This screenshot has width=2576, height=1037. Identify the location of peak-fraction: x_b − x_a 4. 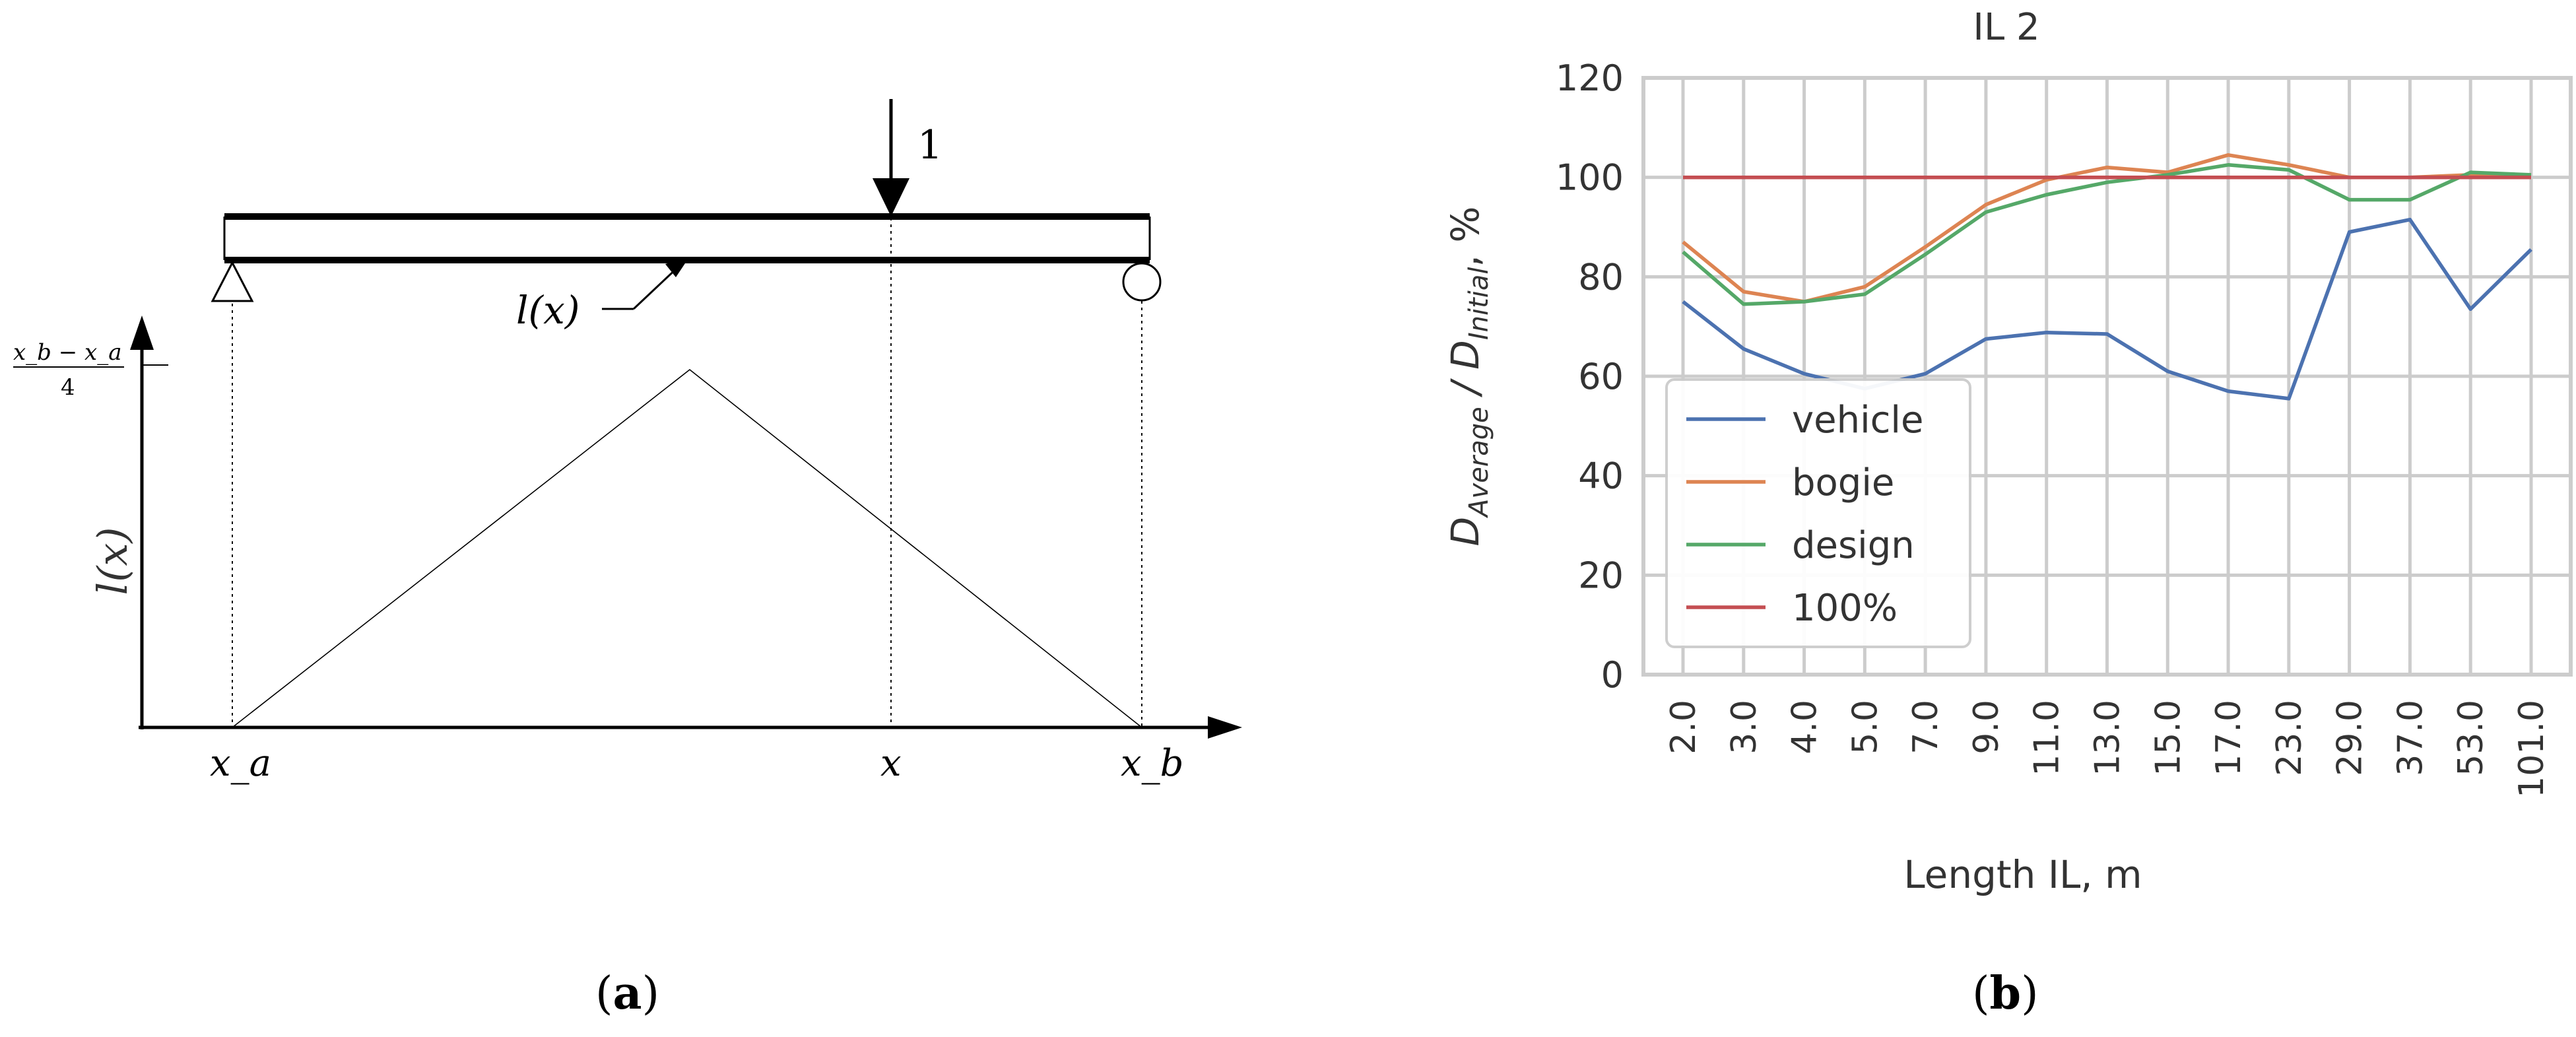
(68, 370).